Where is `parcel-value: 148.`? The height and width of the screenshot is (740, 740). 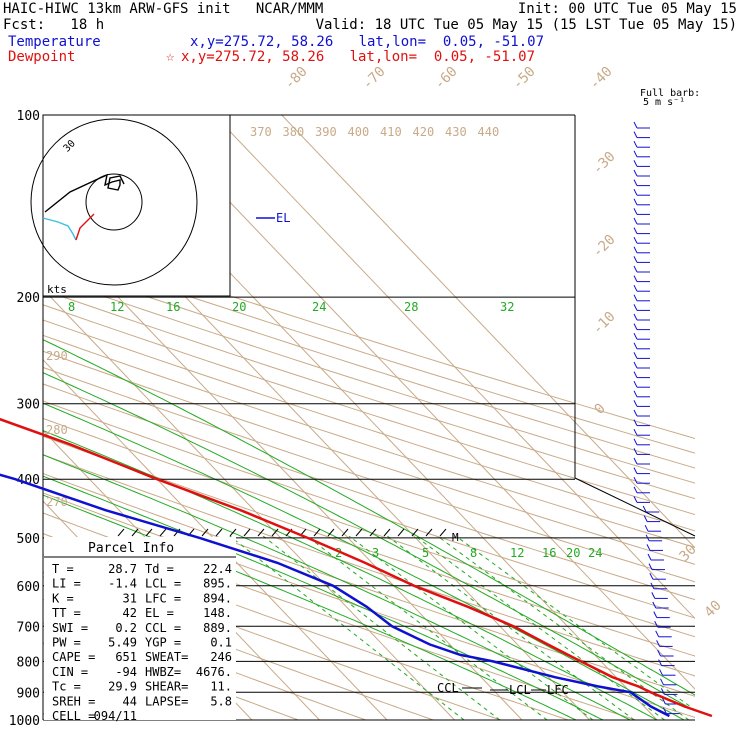
parcel-value: 148. is located at coordinates (217, 613).